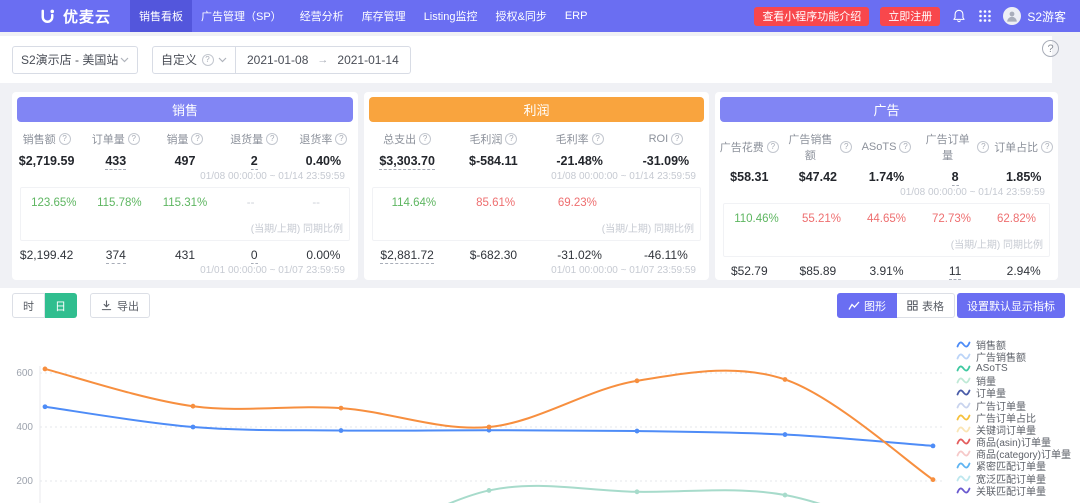  I want to click on metric-label-text: 销售额, so click(39, 140).